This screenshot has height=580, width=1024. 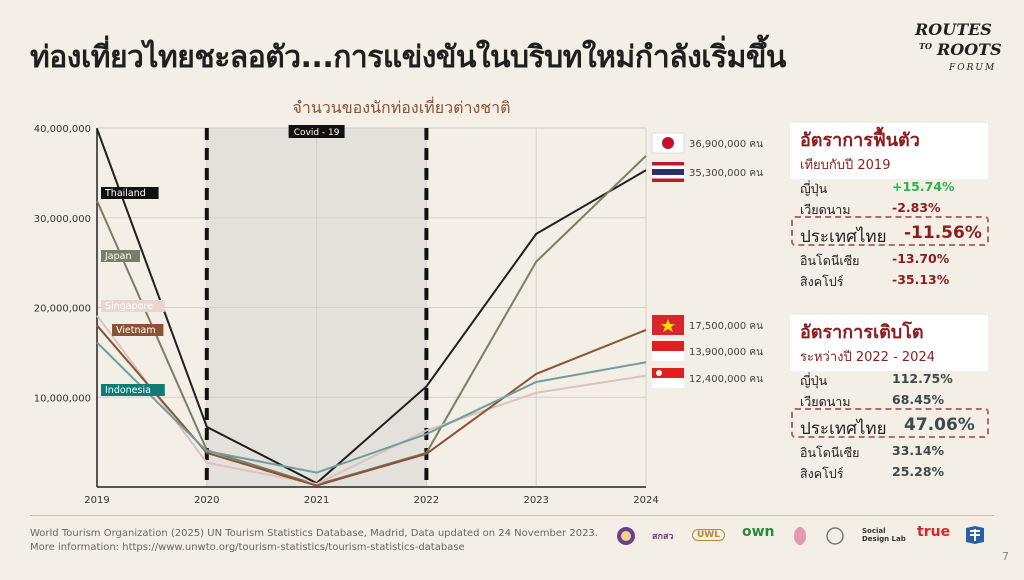 I want to click on end-value-label: 35,300,000 คน, so click(x=726, y=173).